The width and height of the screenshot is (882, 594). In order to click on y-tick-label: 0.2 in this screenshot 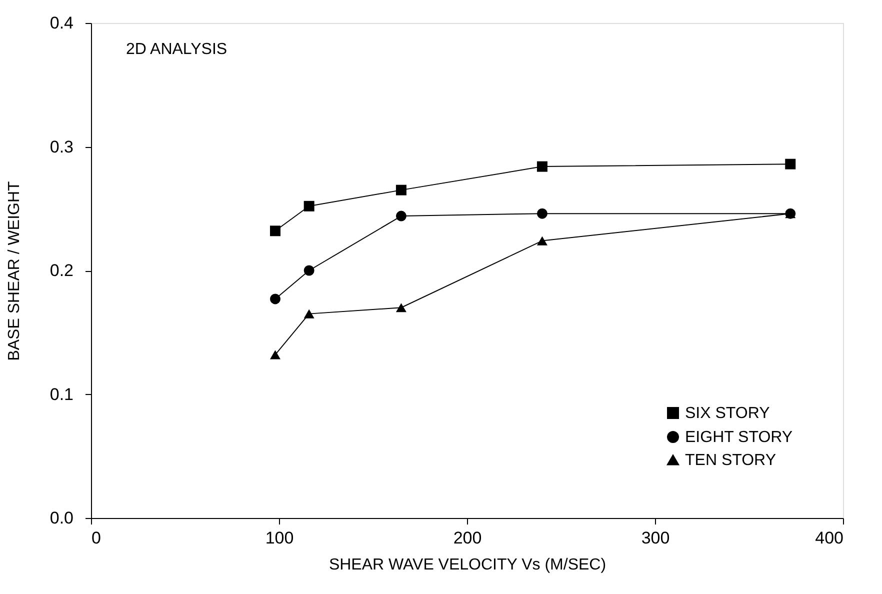, I will do `click(62, 270)`.